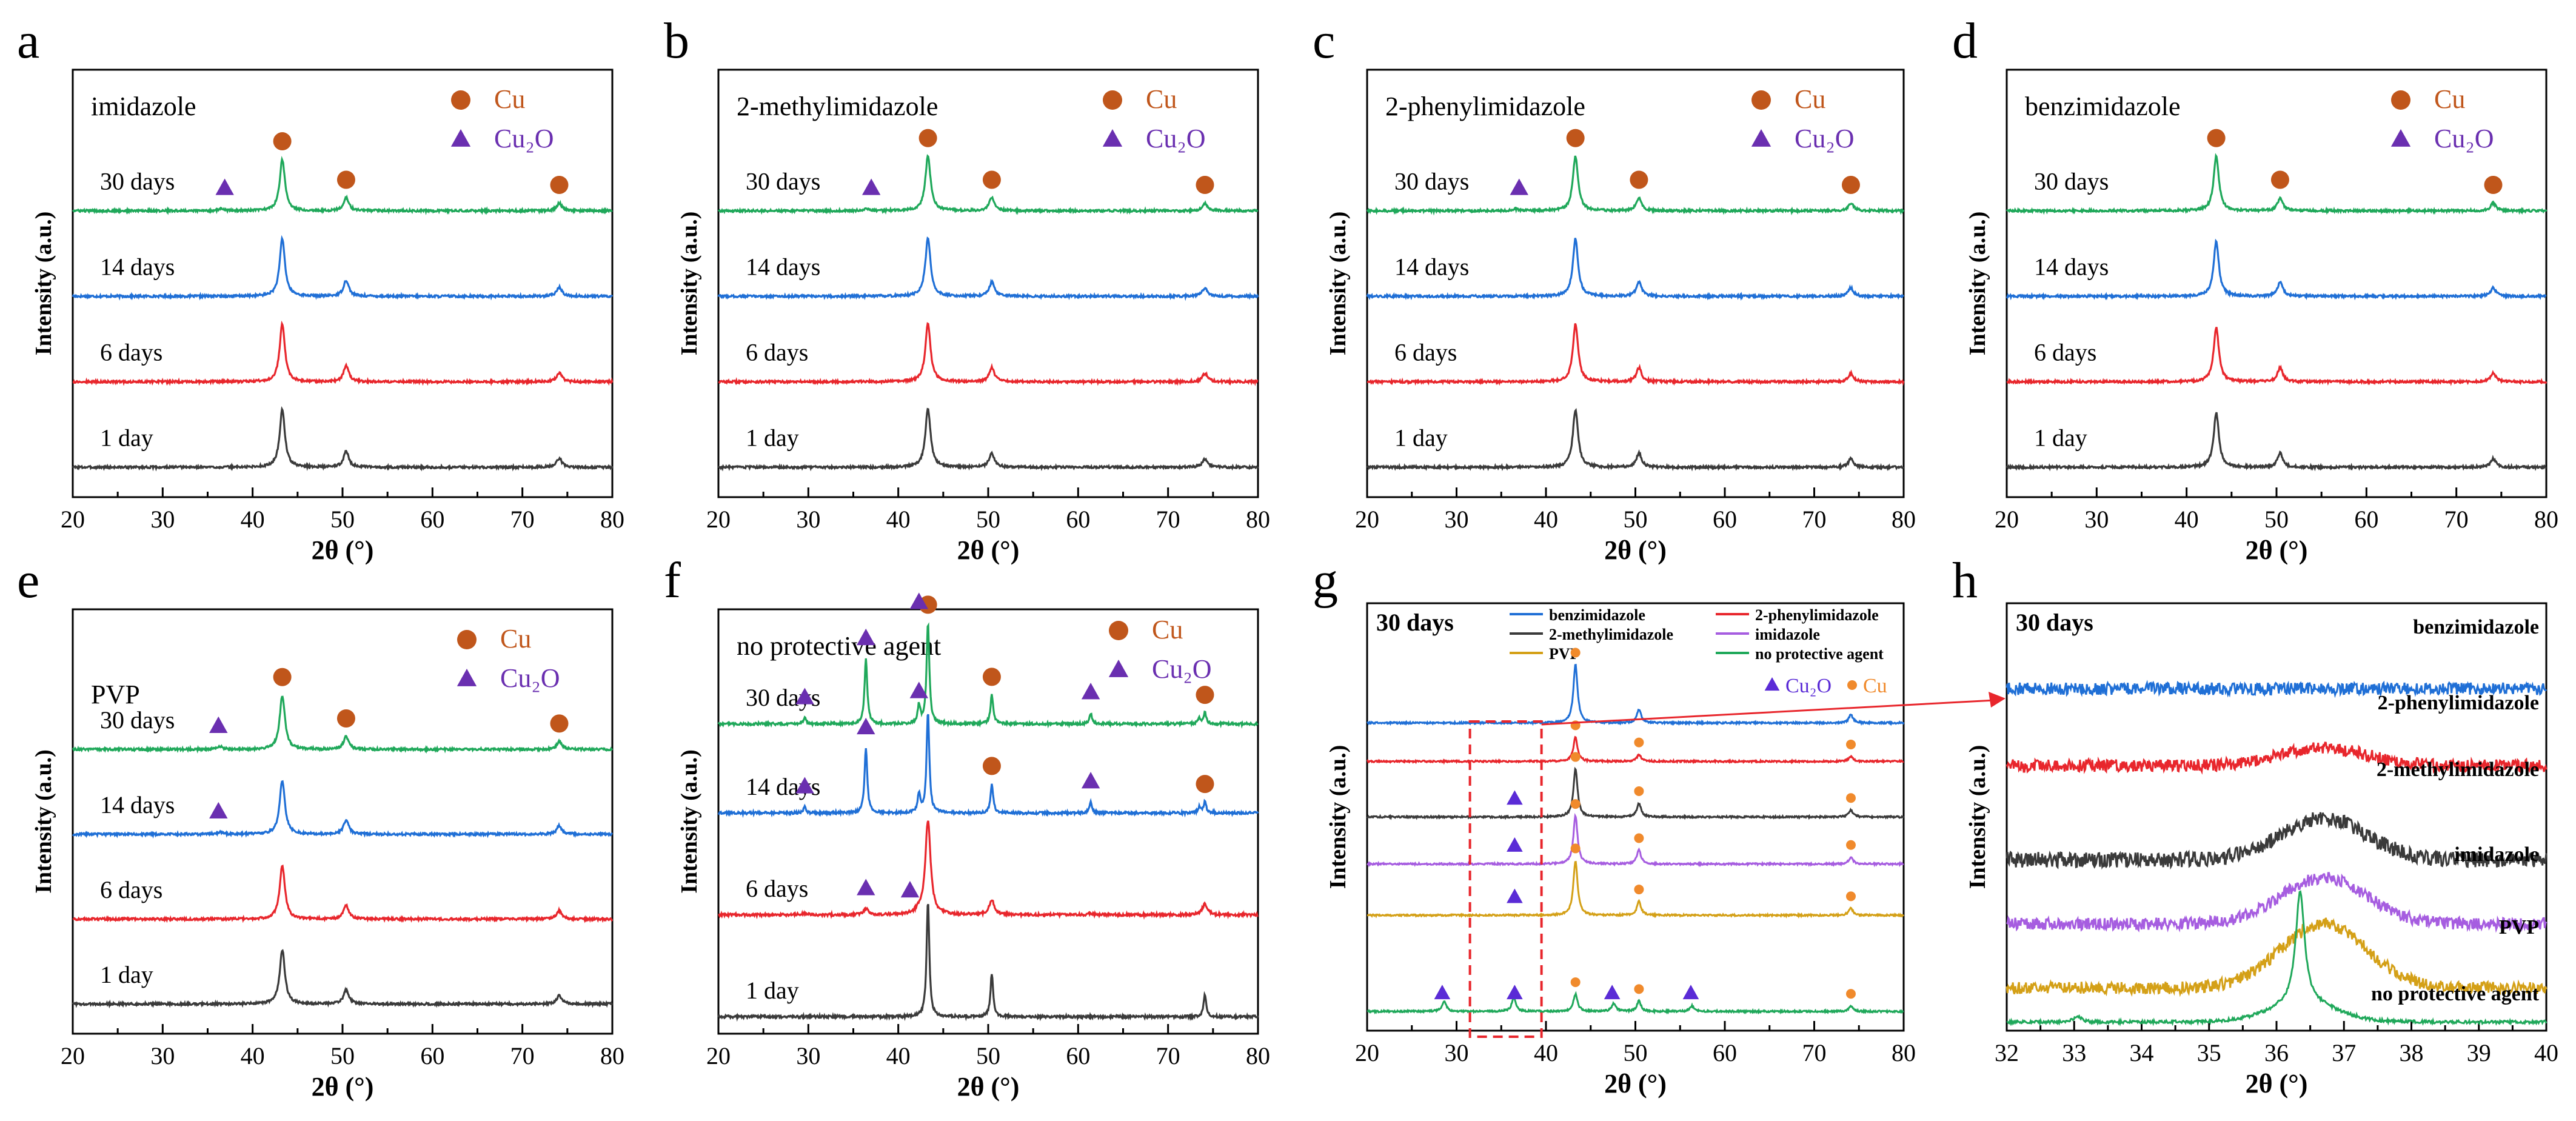  Describe the element at coordinates (1965, 581) in the screenshot. I see `panel-letter: h` at that location.